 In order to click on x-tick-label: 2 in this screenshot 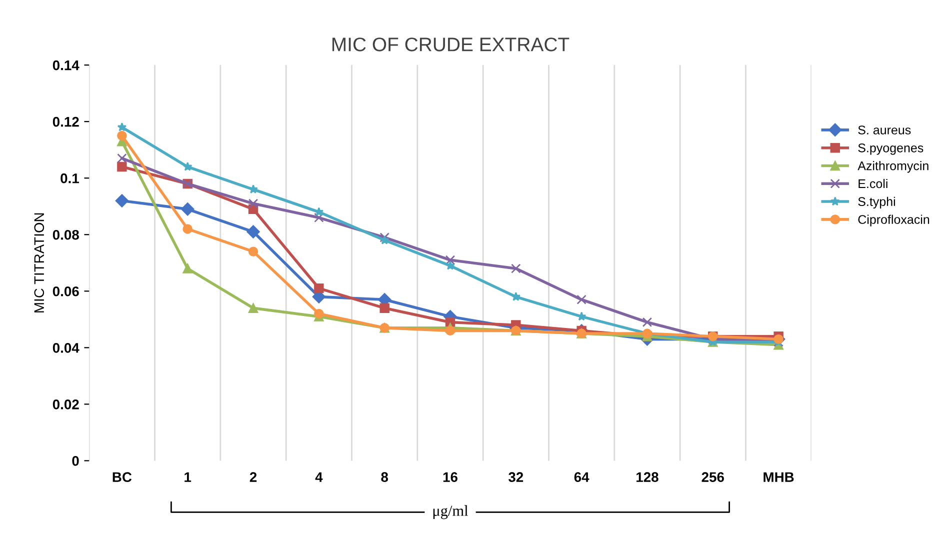, I will do `click(253, 477)`.